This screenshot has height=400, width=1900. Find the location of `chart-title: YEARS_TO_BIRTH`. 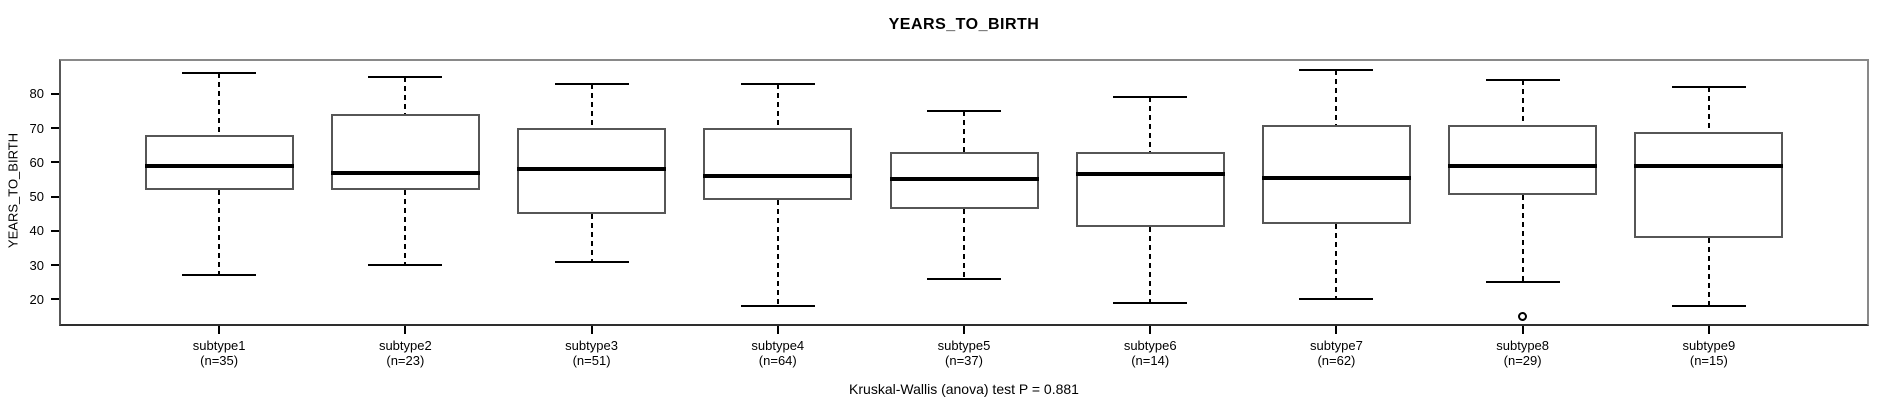

chart-title: YEARS_TO_BIRTH is located at coordinates (964, 24).